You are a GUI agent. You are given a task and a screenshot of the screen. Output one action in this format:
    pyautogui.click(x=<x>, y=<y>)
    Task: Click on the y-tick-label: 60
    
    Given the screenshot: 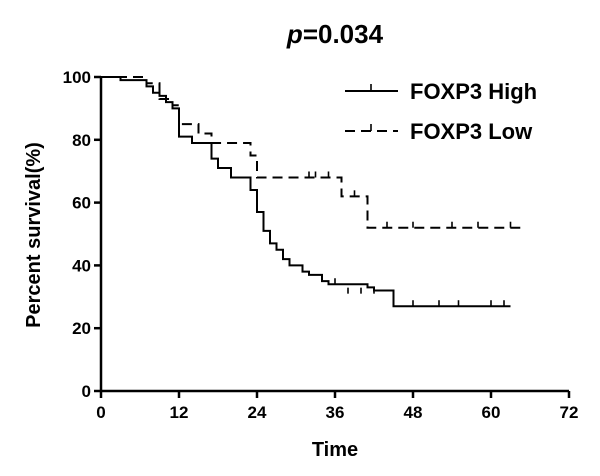 What is the action you would take?
    pyautogui.click(x=81, y=203)
    